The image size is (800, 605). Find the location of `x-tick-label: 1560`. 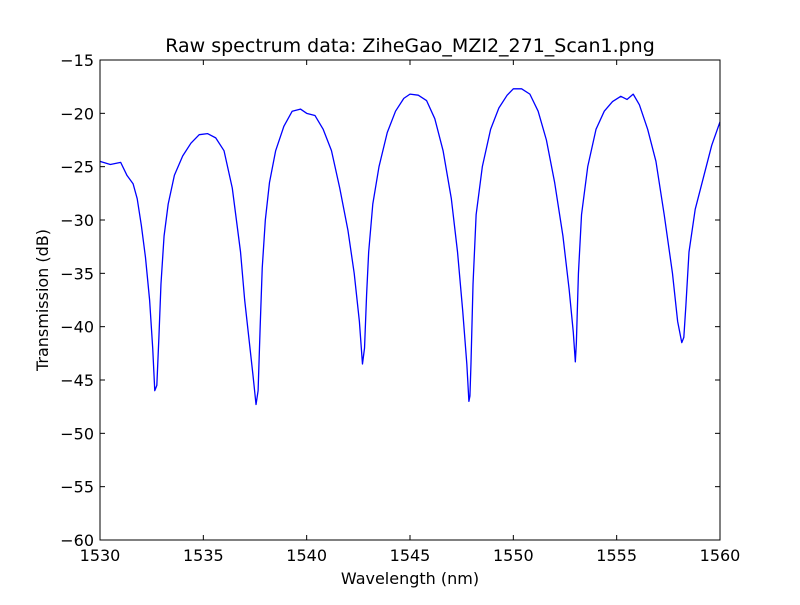

x-tick-label: 1560 is located at coordinates (720, 555).